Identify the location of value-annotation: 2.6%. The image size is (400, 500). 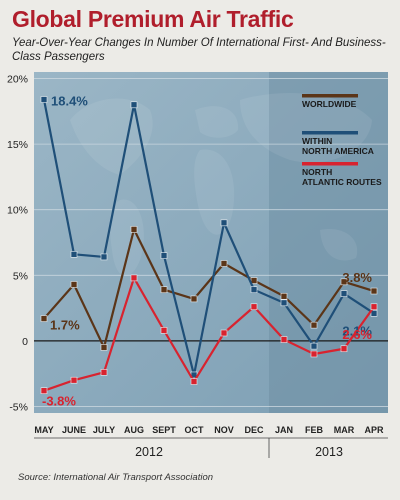
(357, 334).